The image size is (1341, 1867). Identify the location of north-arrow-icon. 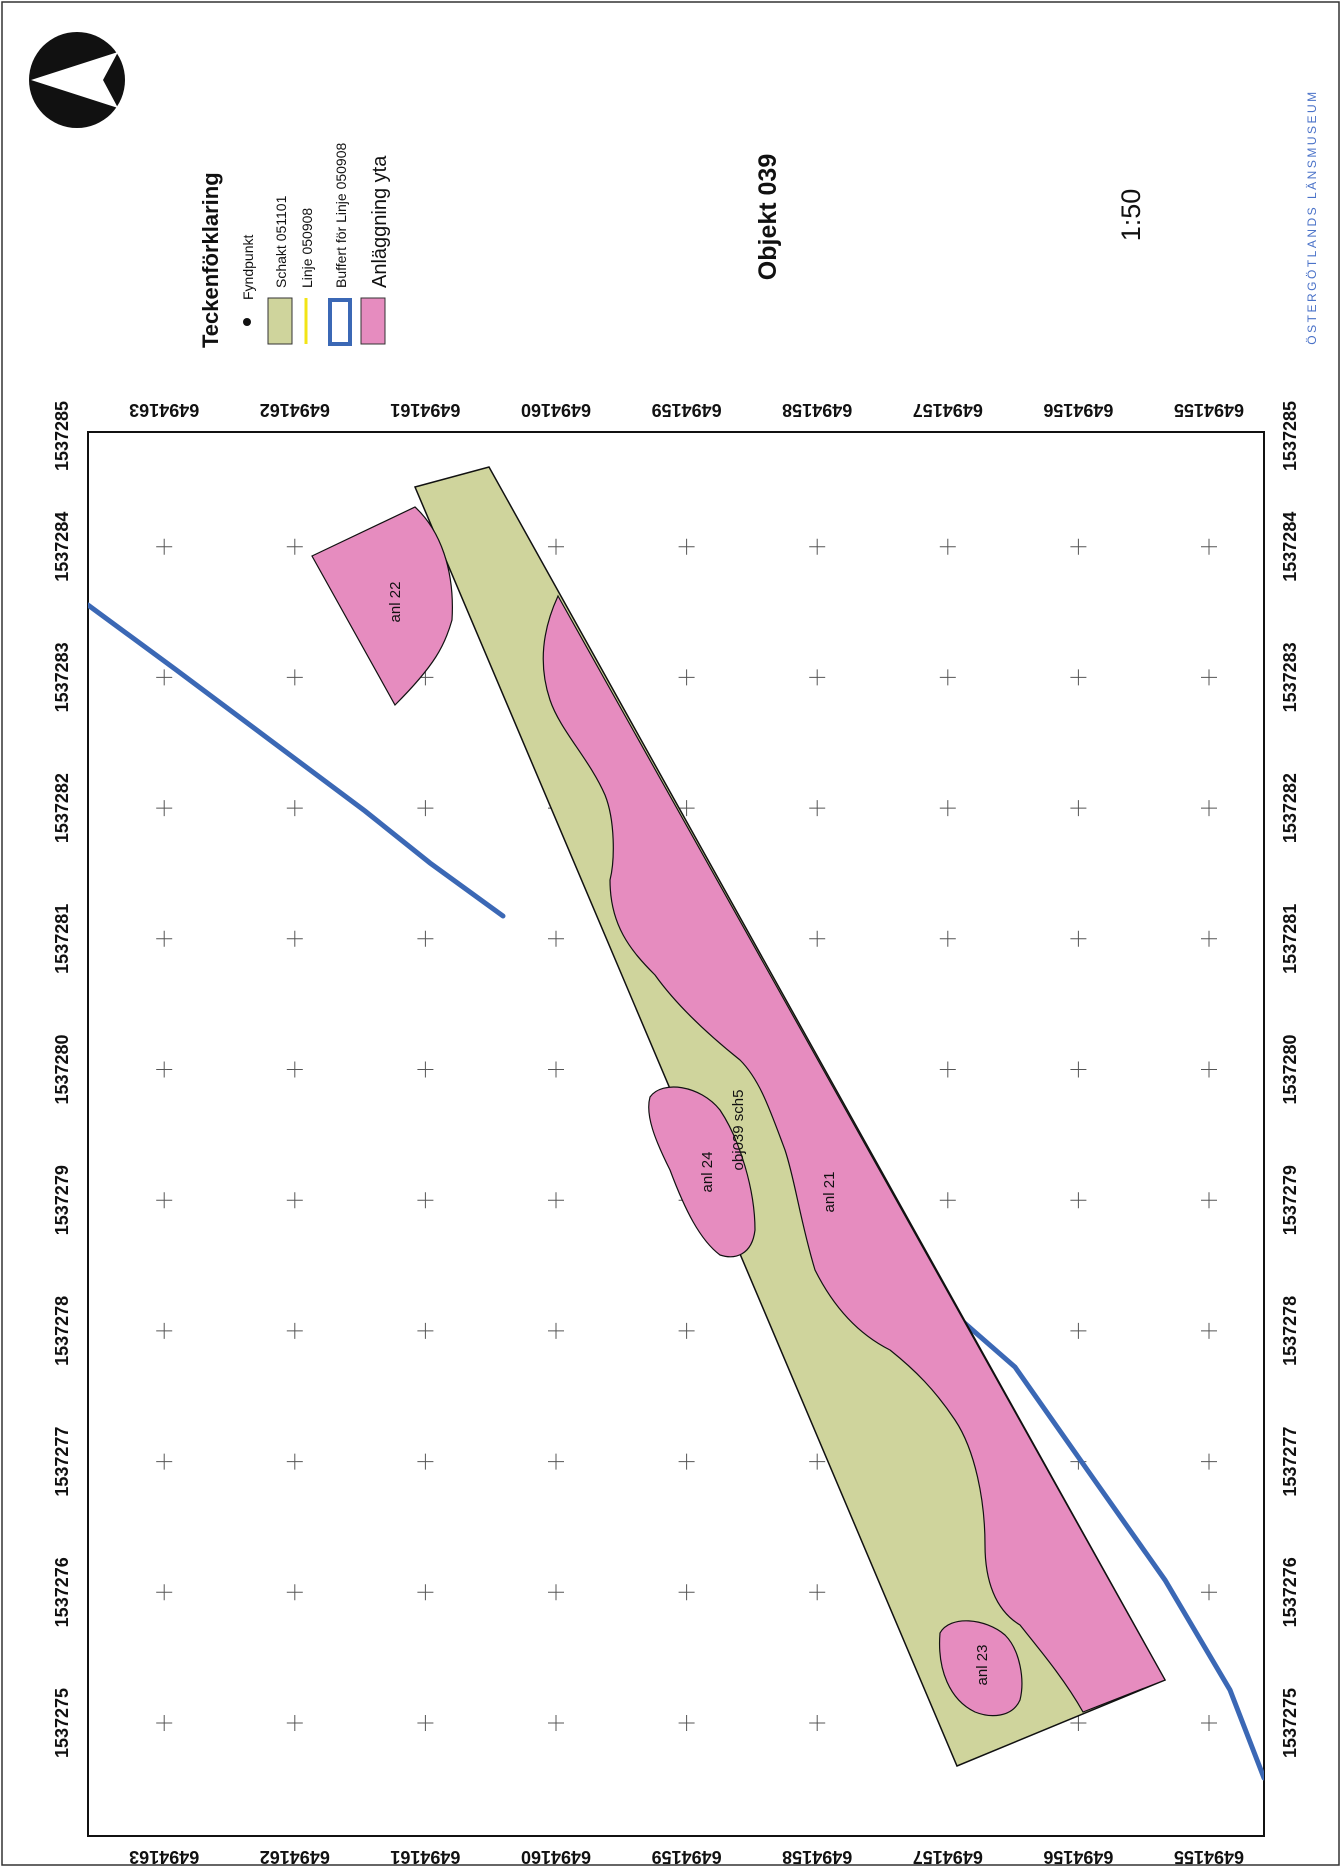
(77, 80).